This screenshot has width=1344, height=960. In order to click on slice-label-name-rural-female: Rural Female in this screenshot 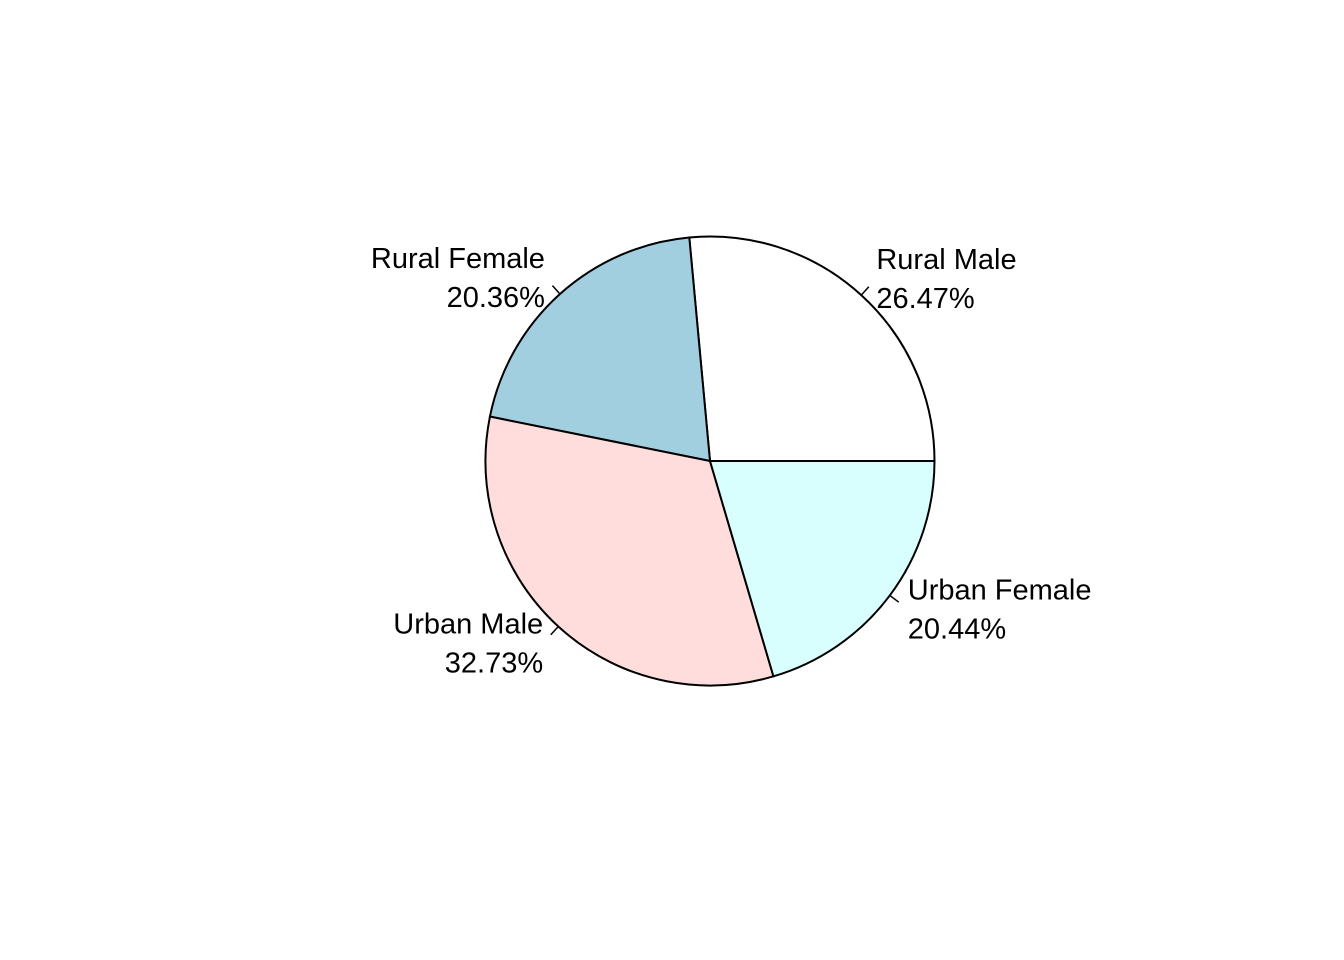, I will do `click(458, 259)`.